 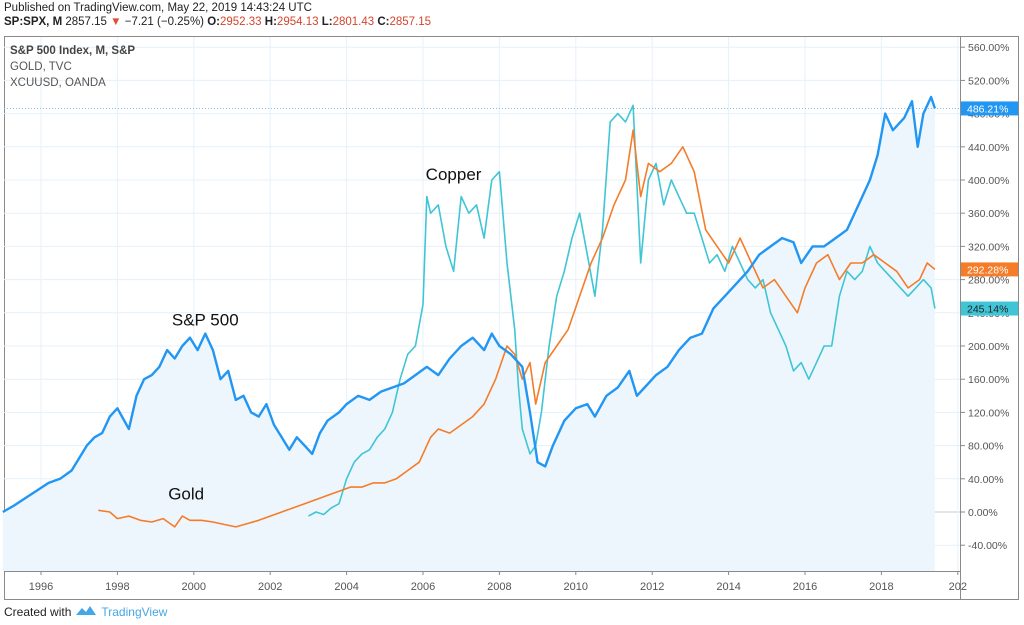 I want to click on y-tick-label: 120.00%, so click(x=988, y=413).